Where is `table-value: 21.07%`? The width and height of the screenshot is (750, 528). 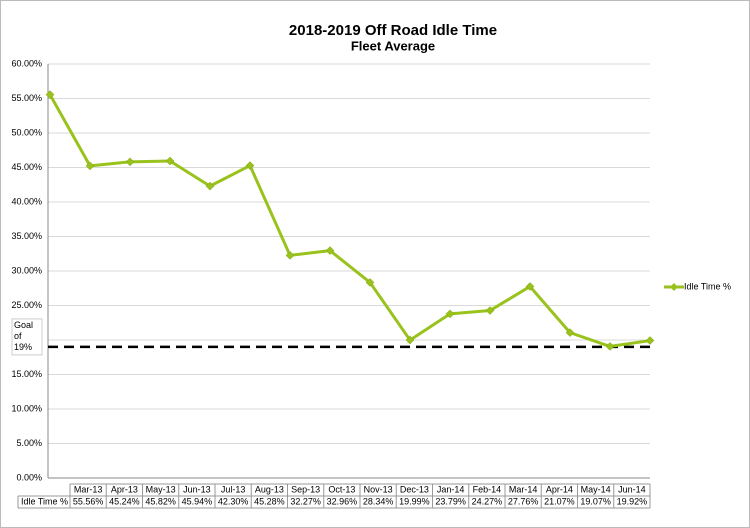
table-value: 21.07% is located at coordinates (559, 501).